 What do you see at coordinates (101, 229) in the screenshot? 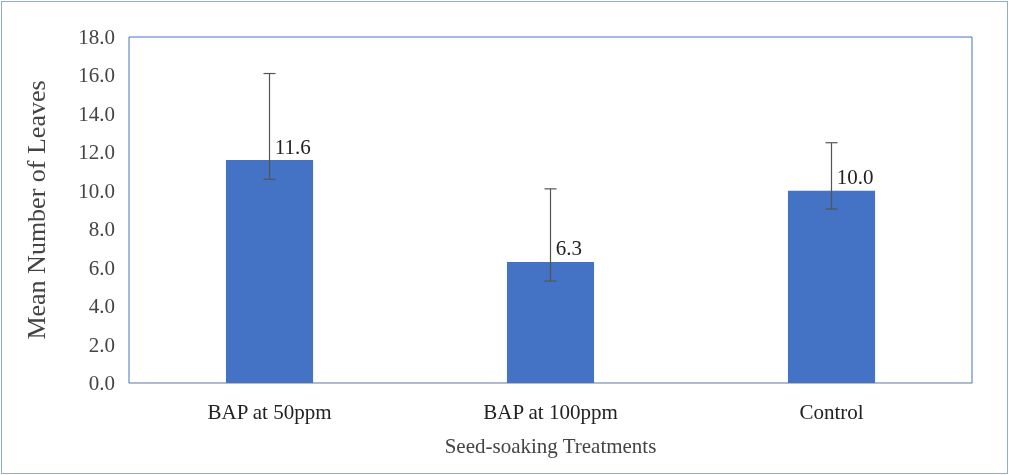
I see `y-tick-label: 8.0` at bounding box center [101, 229].